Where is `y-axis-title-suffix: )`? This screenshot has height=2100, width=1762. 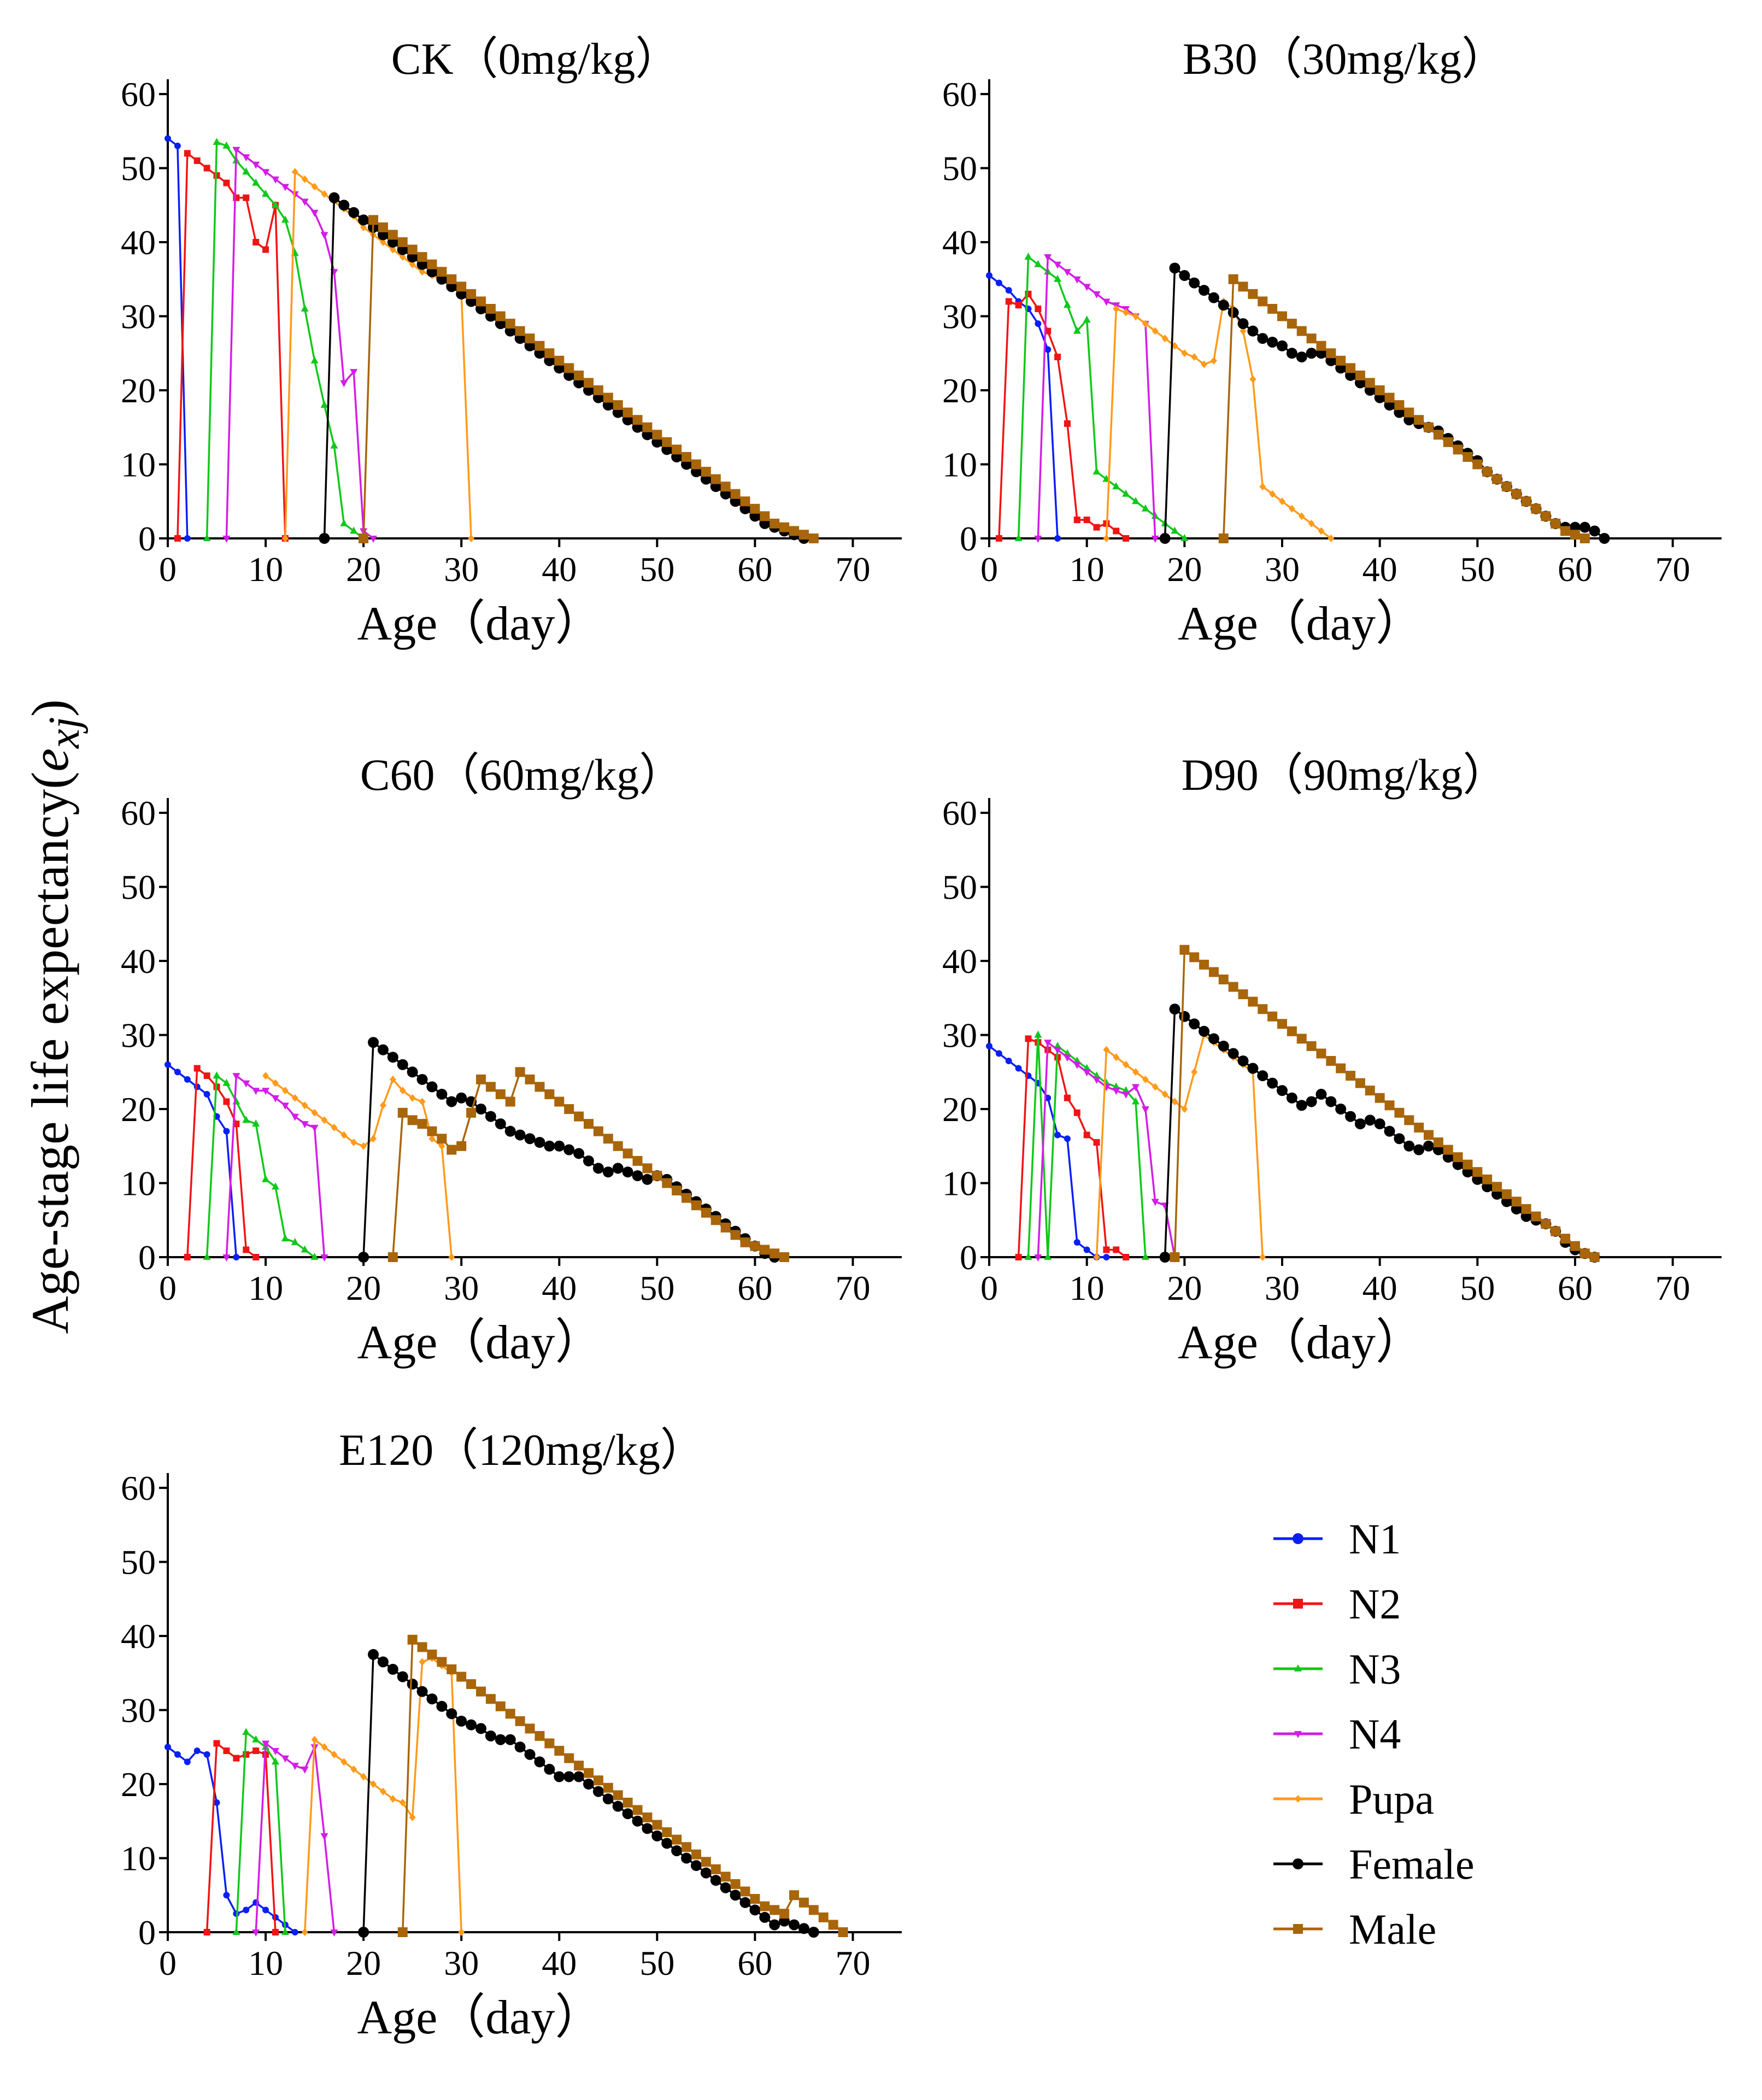
y-axis-title-suffix: ) is located at coordinates (49, 708).